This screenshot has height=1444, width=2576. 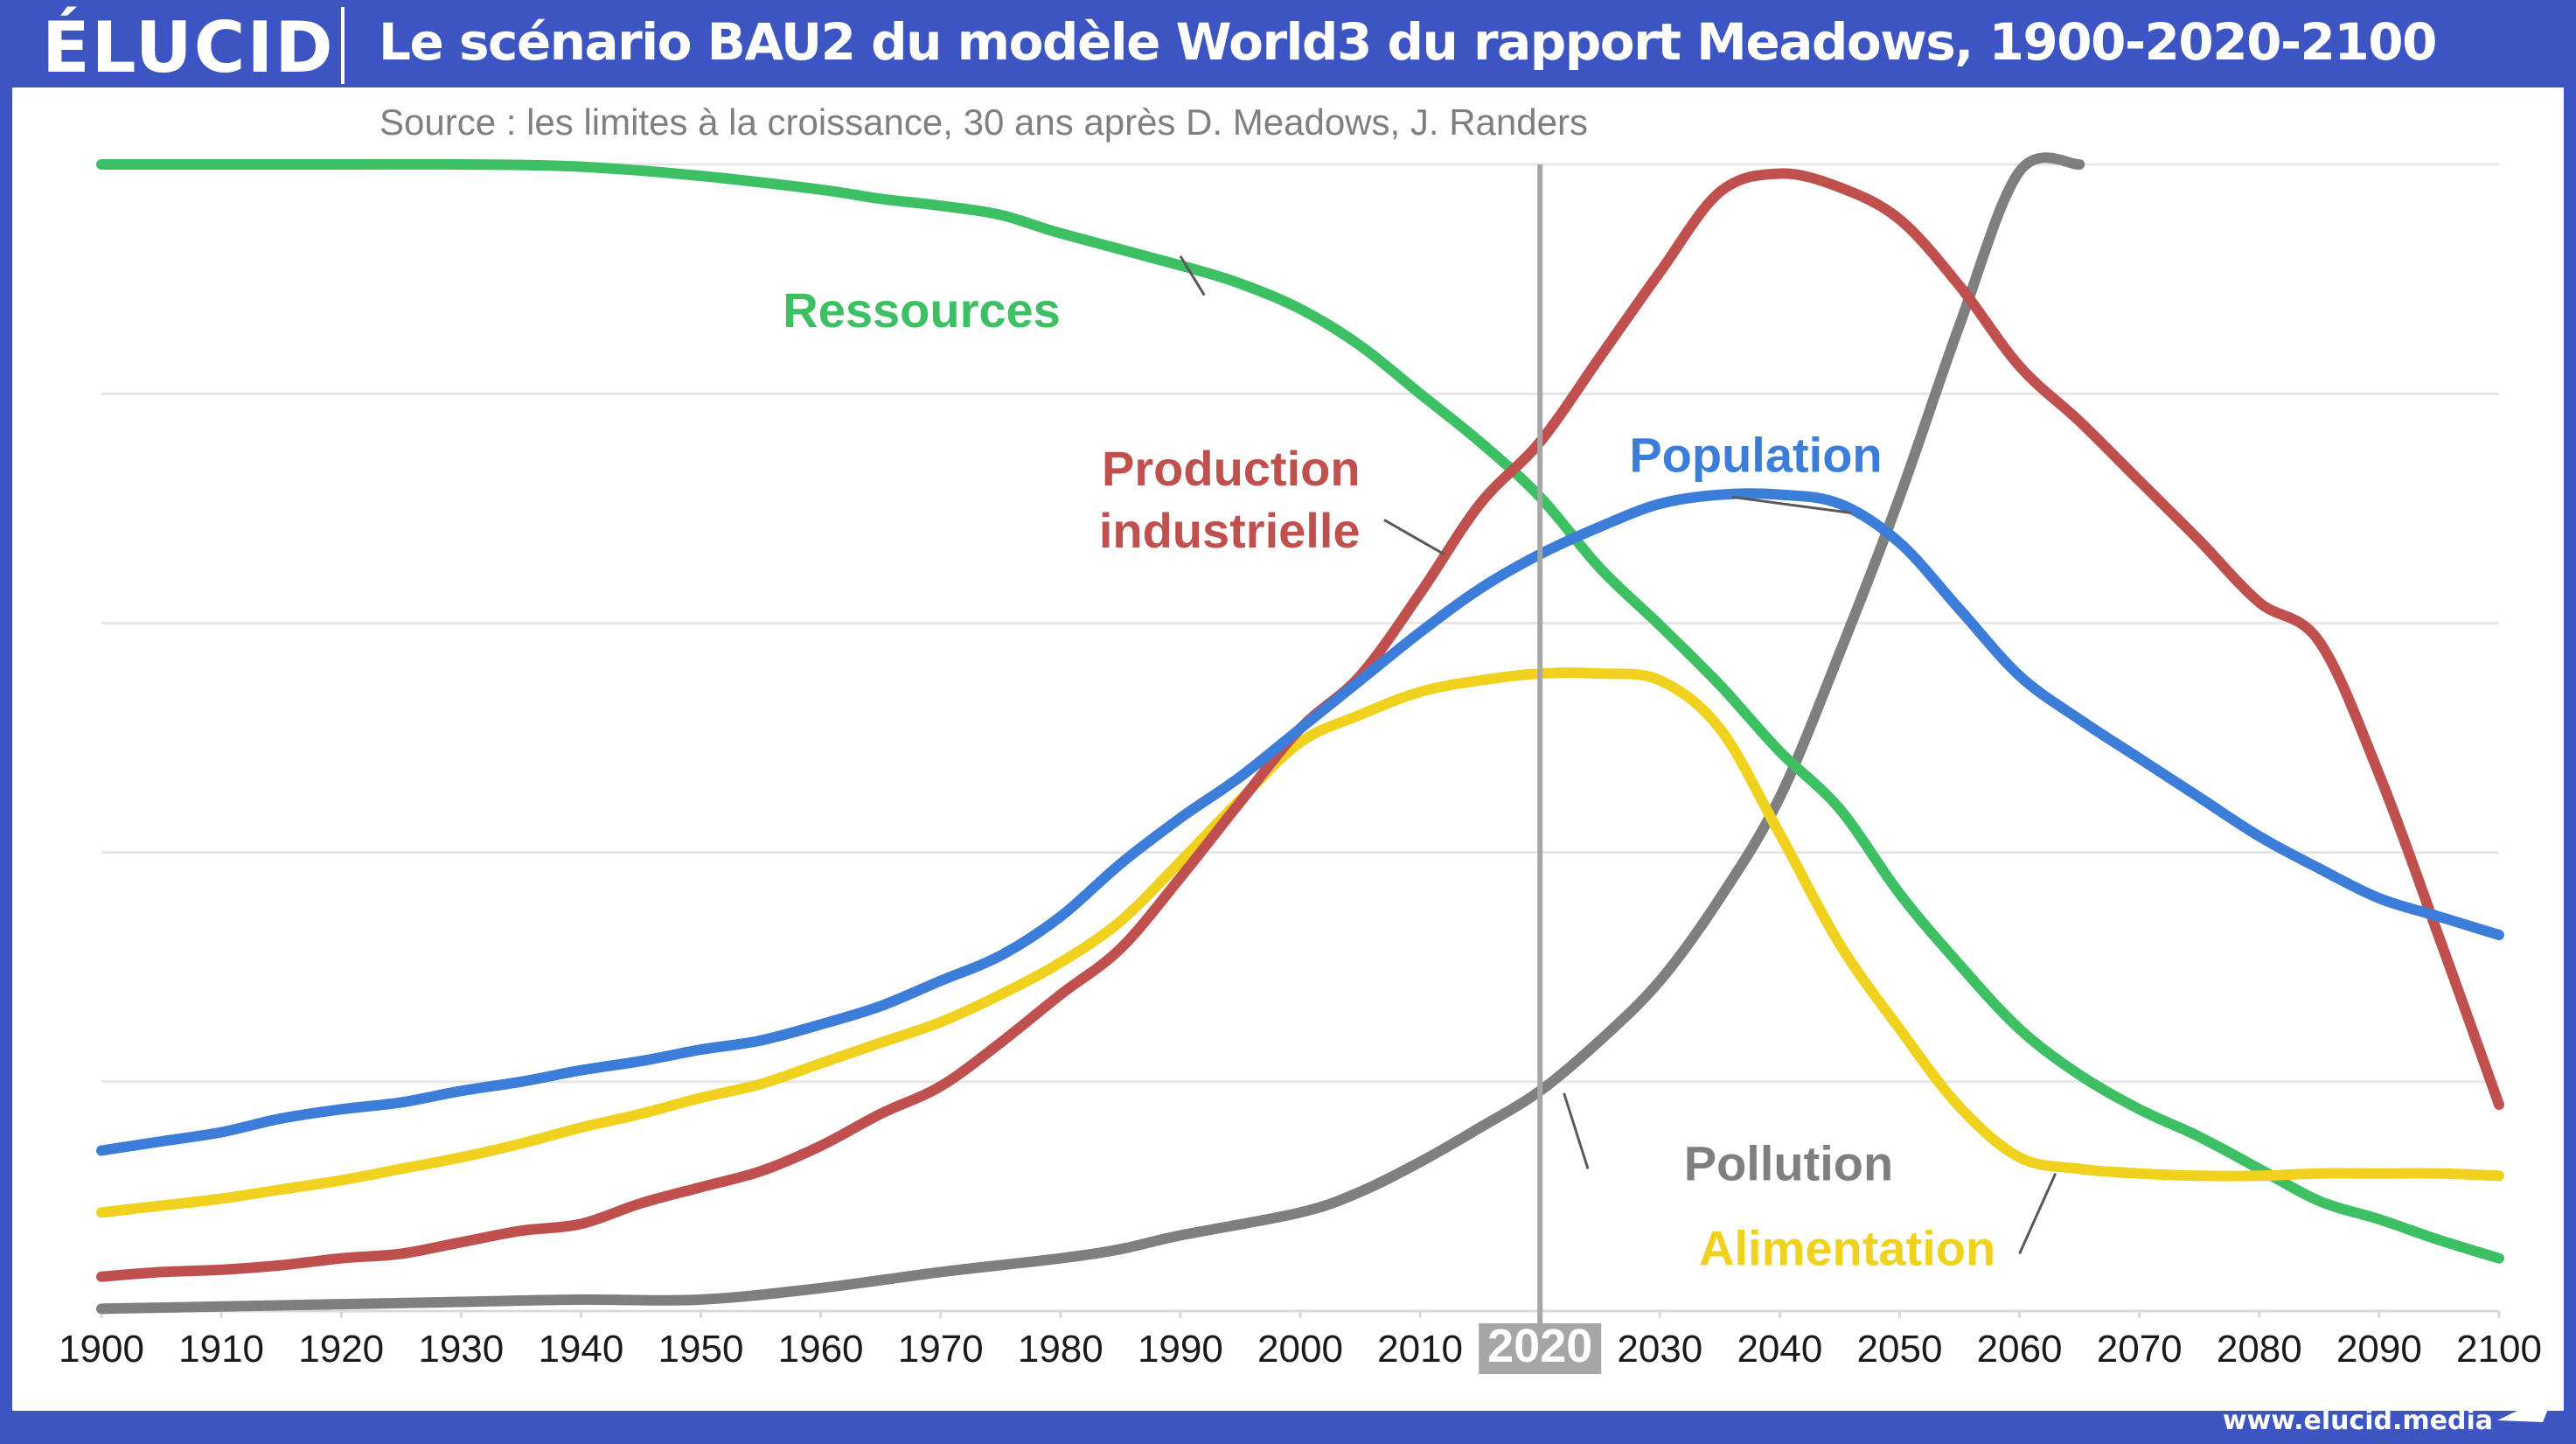 What do you see at coordinates (1755, 454) in the screenshot?
I see `series-label: Population` at bounding box center [1755, 454].